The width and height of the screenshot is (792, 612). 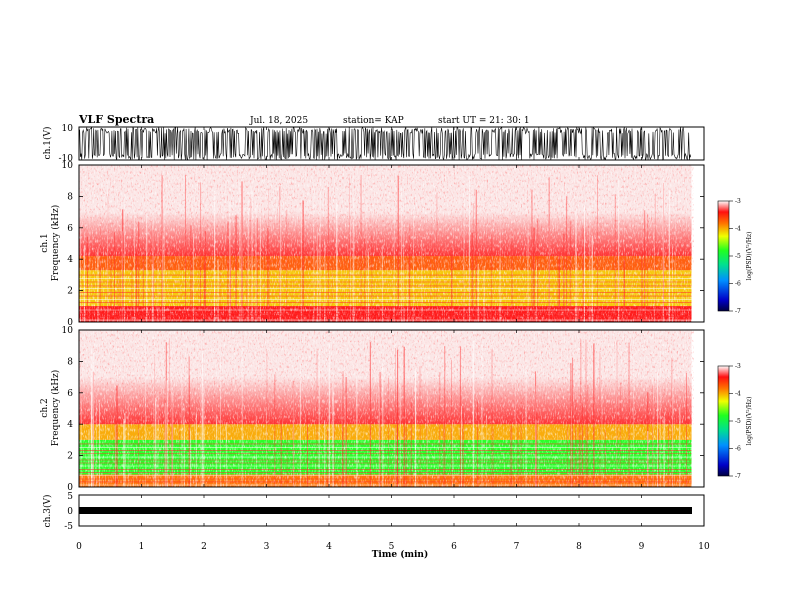 What do you see at coordinates (738, 201) in the screenshot?
I see `ch1-spectrogram-colorbar-tick-label: -3` at bounding box center [738, 201].